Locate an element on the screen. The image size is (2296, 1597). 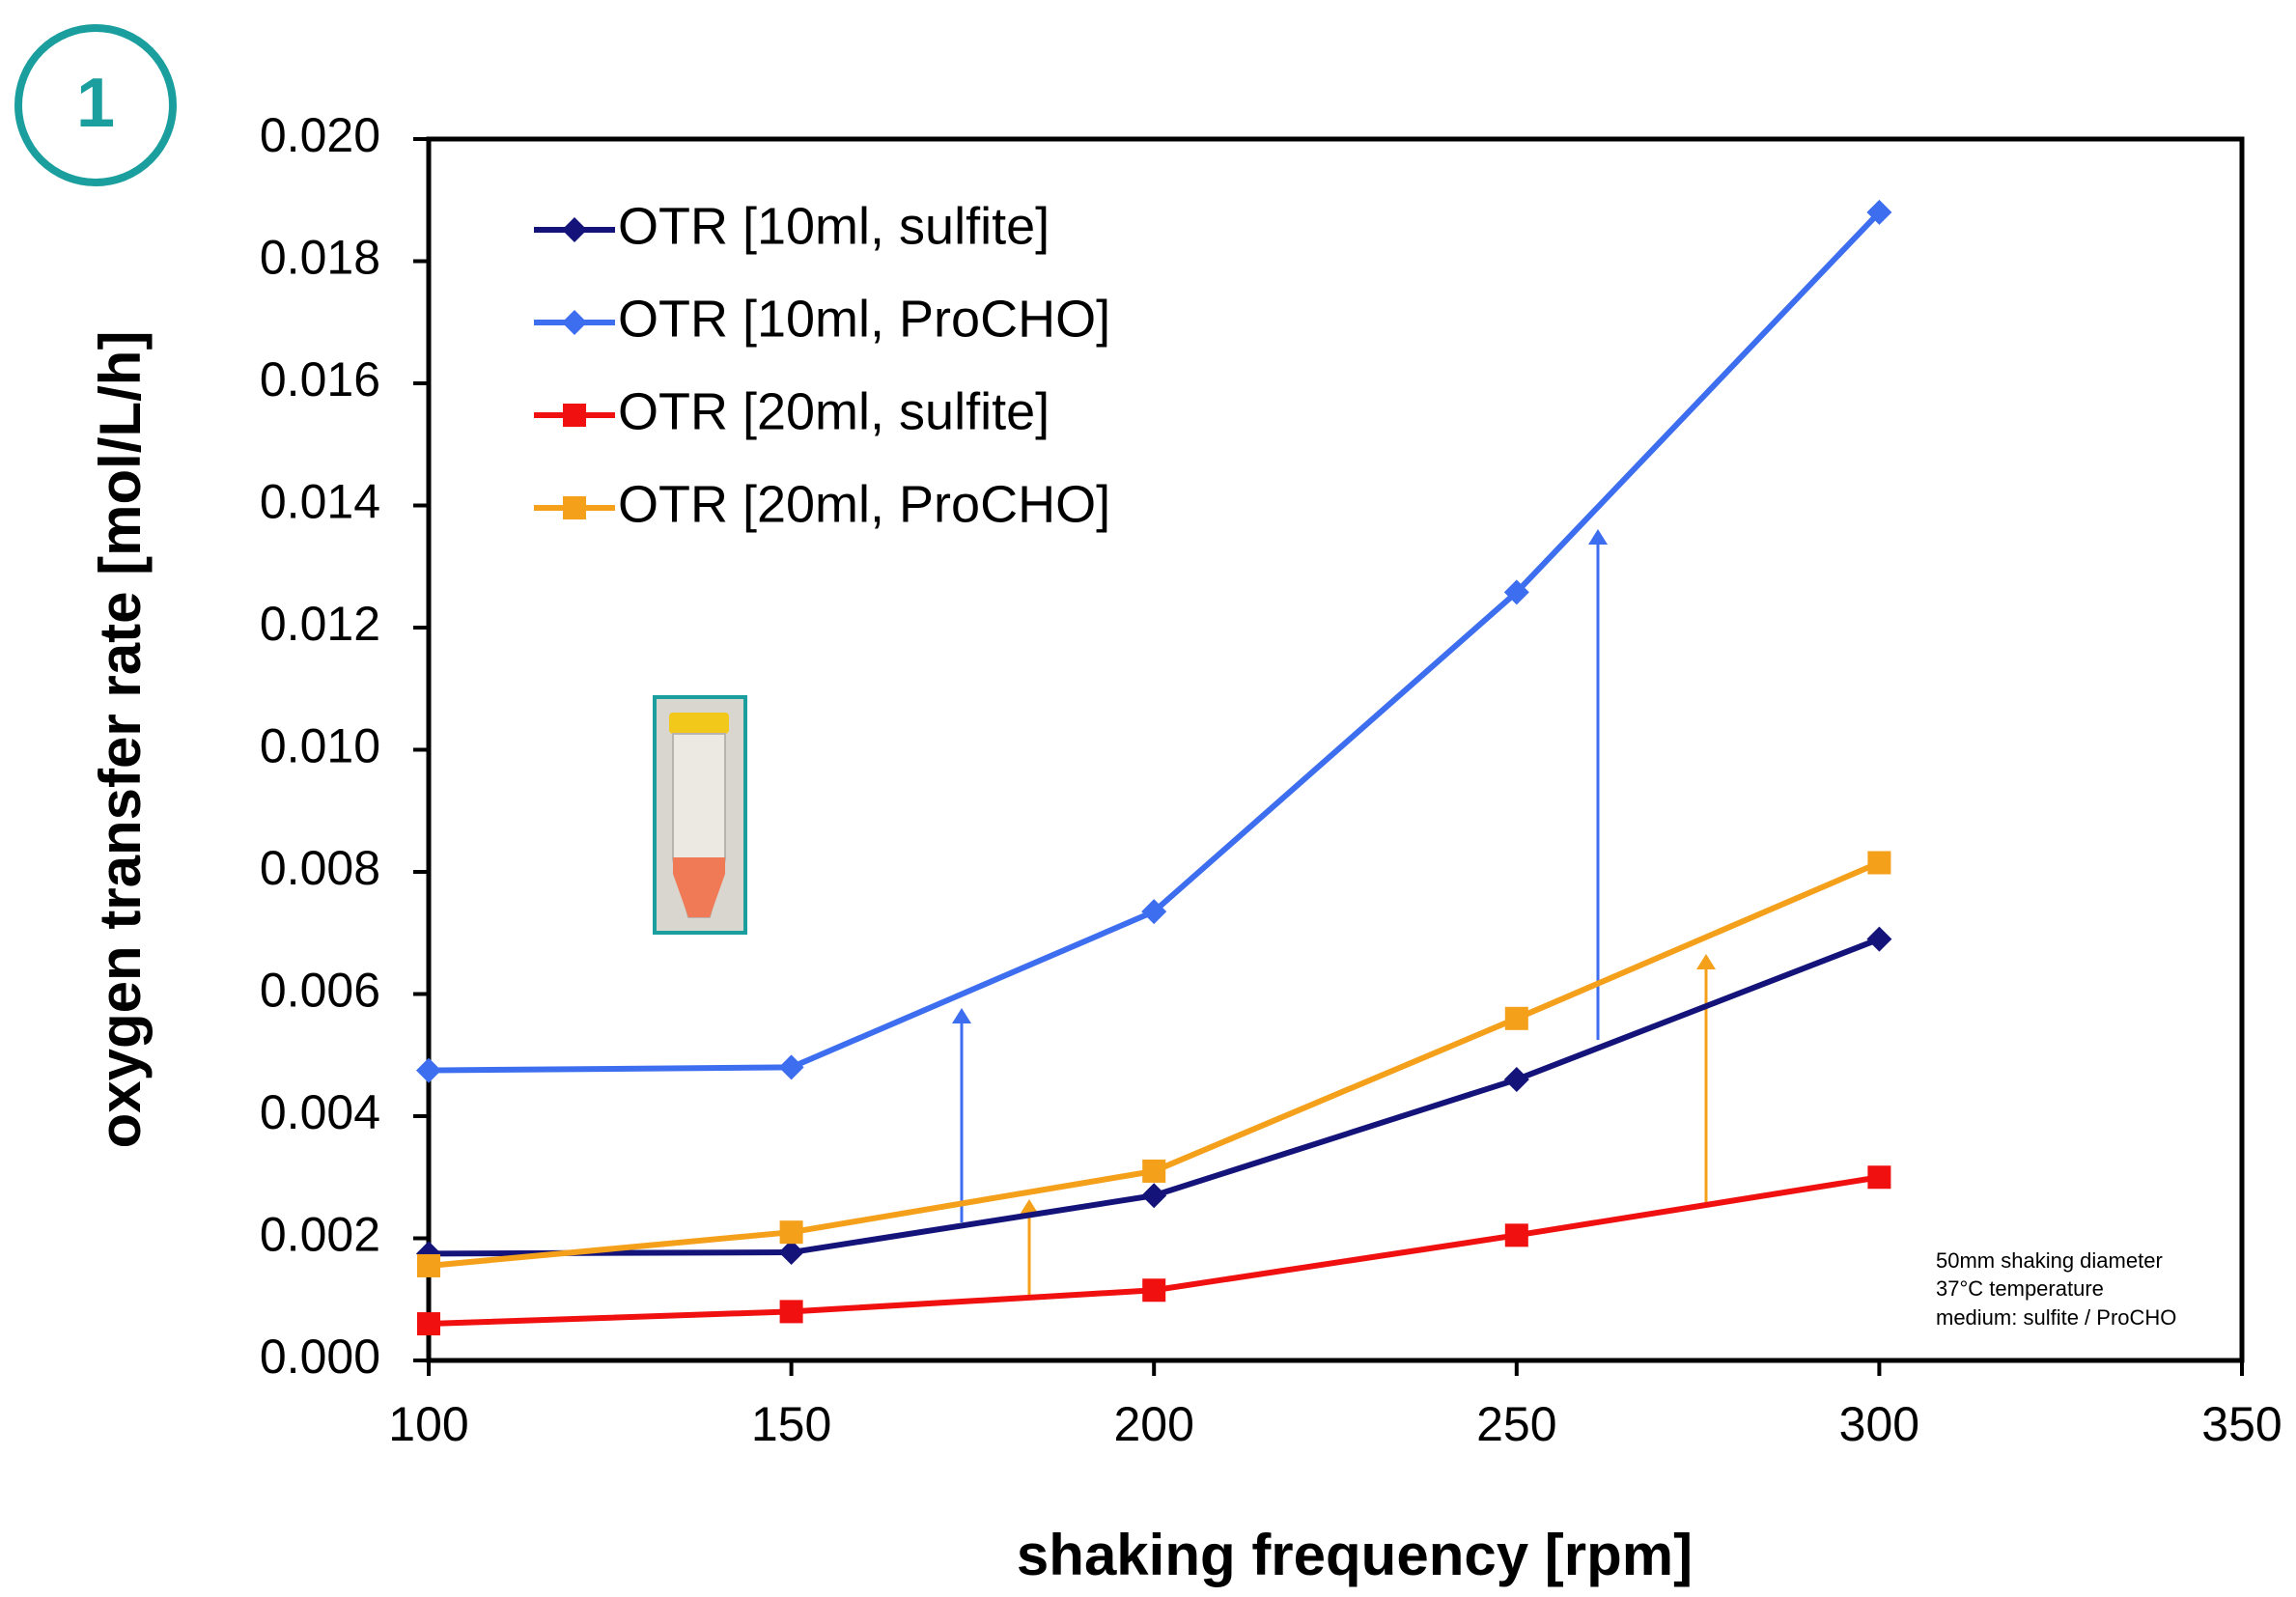
y-tick-label: 0.010 is located at coordinates (320, 746).